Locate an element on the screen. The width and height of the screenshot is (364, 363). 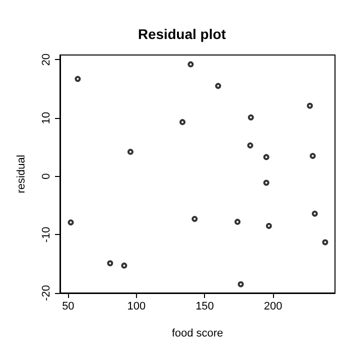
y-tick-label: 0 is located at coordinates (46, 176).